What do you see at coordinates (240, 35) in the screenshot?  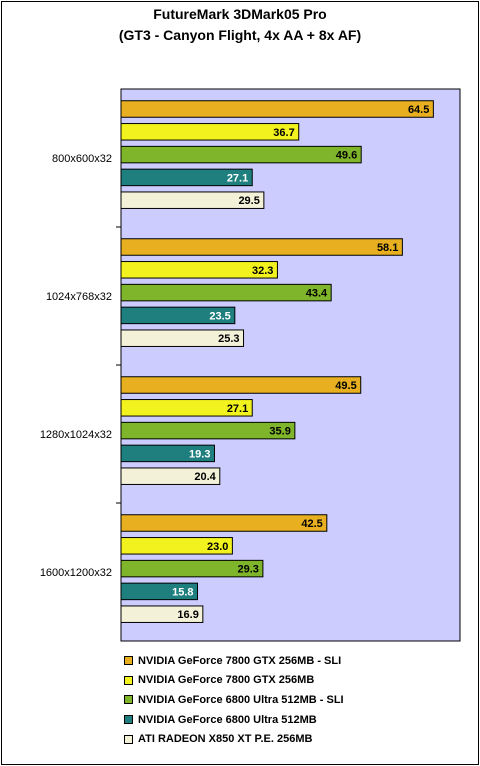 I see `chart-subtitle: (GT3 - Canyon Flight, 4x AA + 8x AF)` at bounding box center [240, 35].